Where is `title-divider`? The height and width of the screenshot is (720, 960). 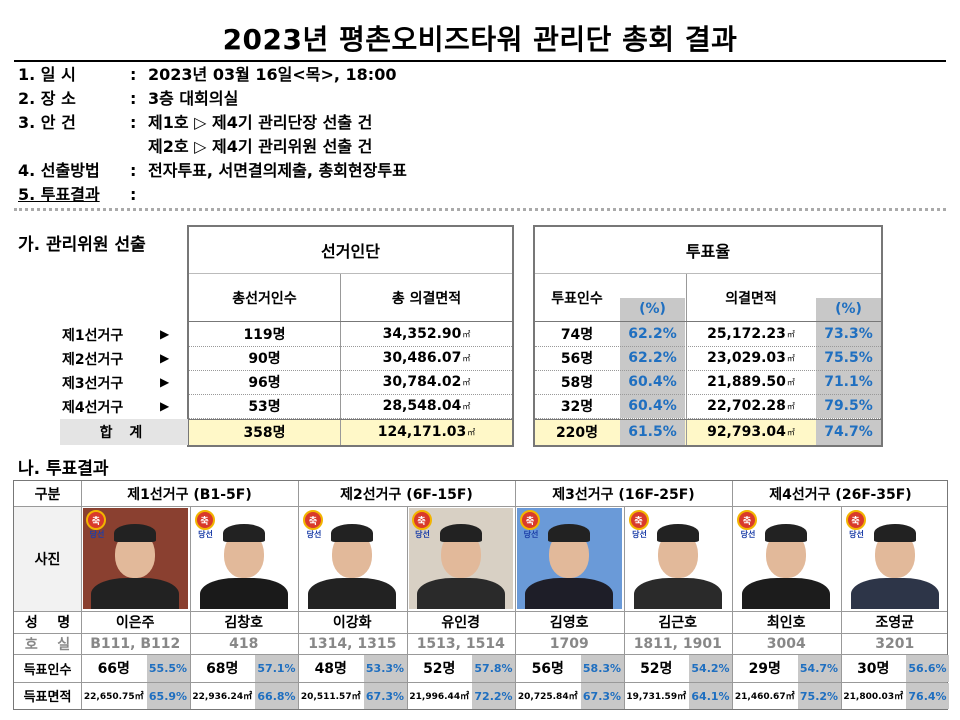
title-divider is located at coordinates (480, 61).